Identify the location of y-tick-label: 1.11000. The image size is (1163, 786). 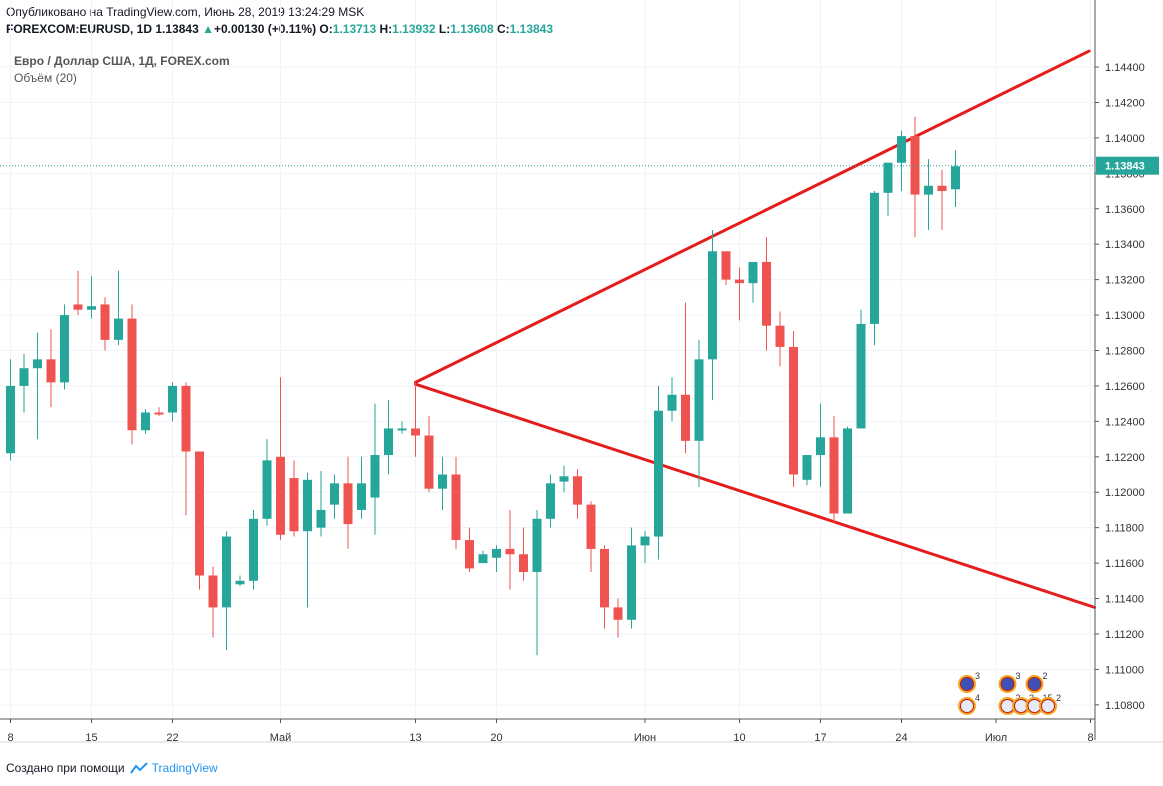
(1124, 670).